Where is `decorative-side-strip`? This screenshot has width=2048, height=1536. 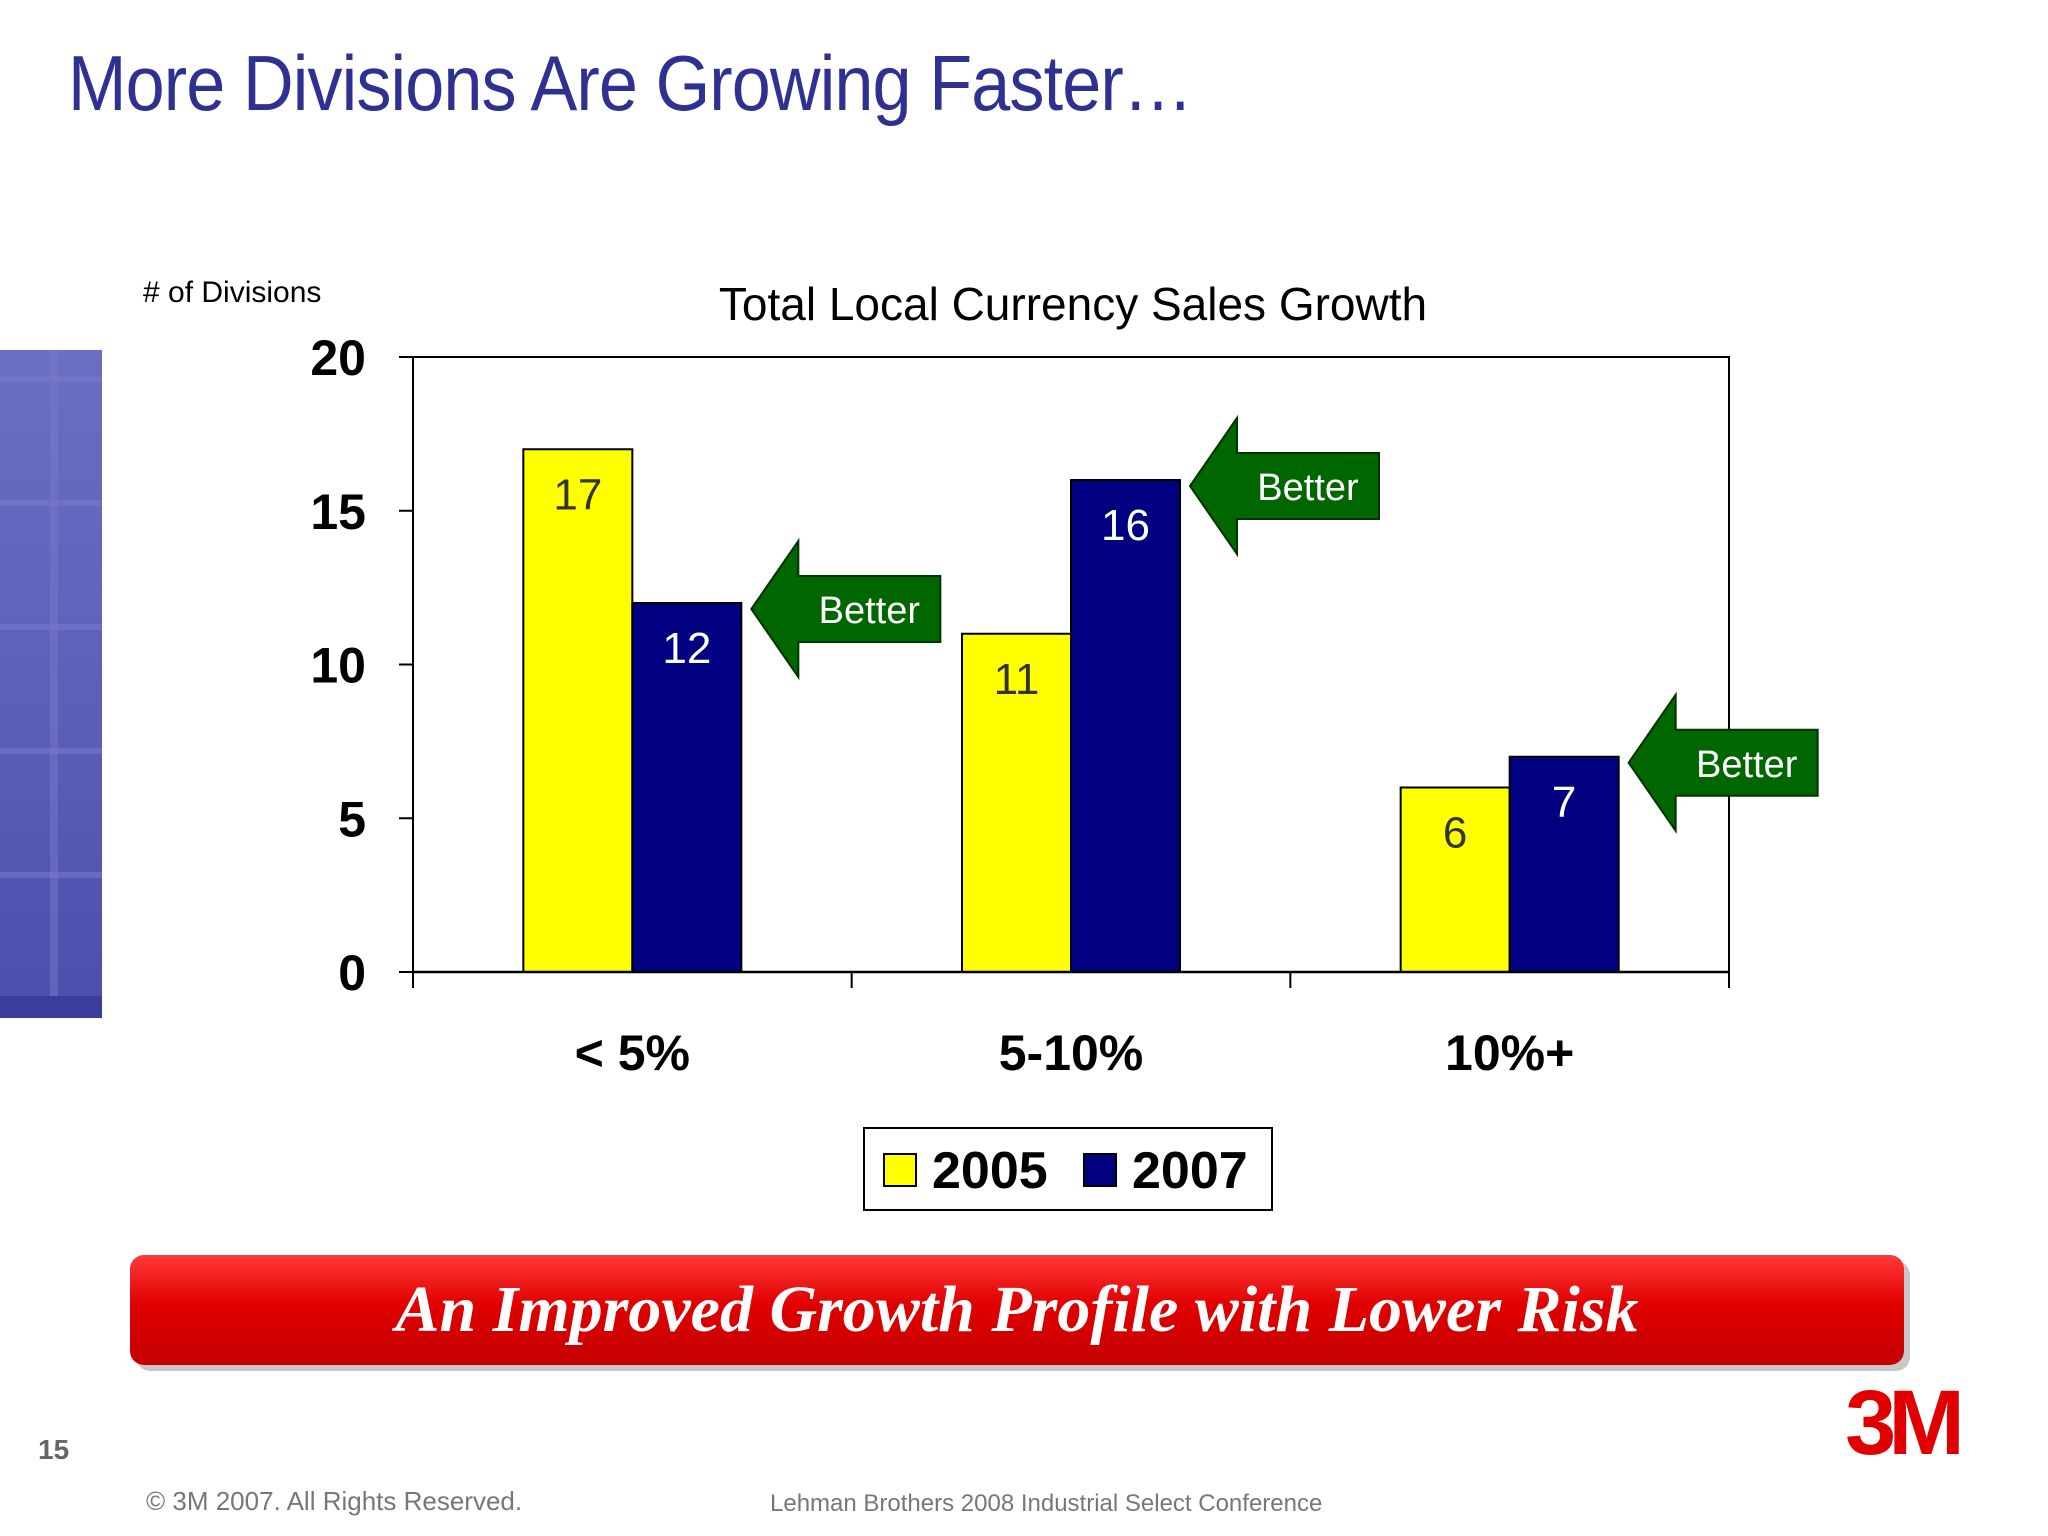
decorative-side-strip is located at coordinates (51, 684).